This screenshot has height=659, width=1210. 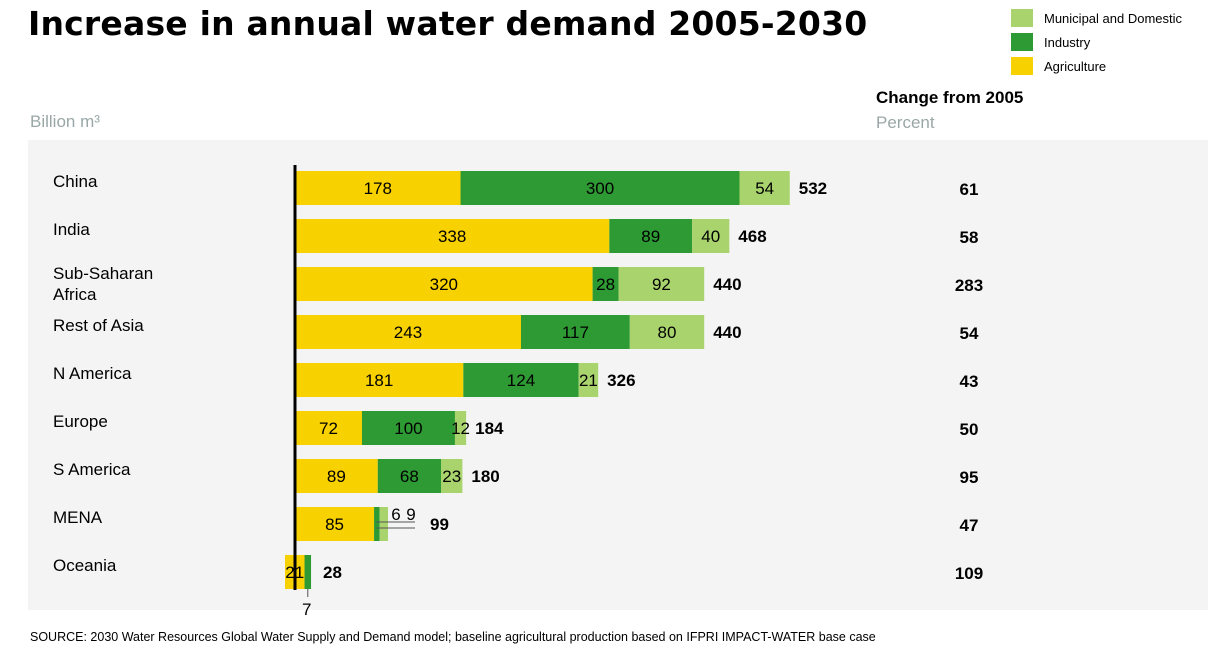 I want to click on bar-label-municipal-n-america: 21, so click(x=588, y=380).